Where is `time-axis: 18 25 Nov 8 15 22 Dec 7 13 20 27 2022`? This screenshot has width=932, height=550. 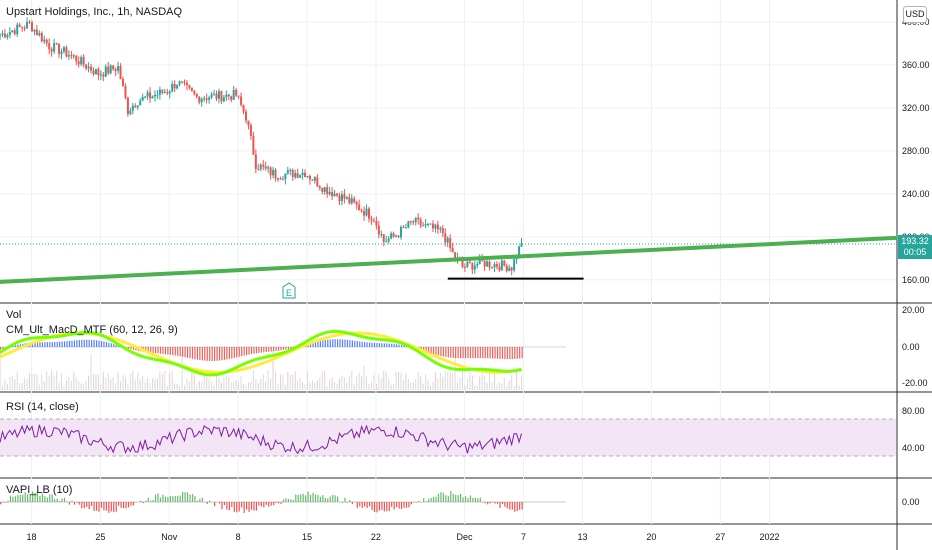
time-axis: 18 25 Nov 8 15 22 Dec 7 13 20 27 2022 is located at coordinates (403, 537).